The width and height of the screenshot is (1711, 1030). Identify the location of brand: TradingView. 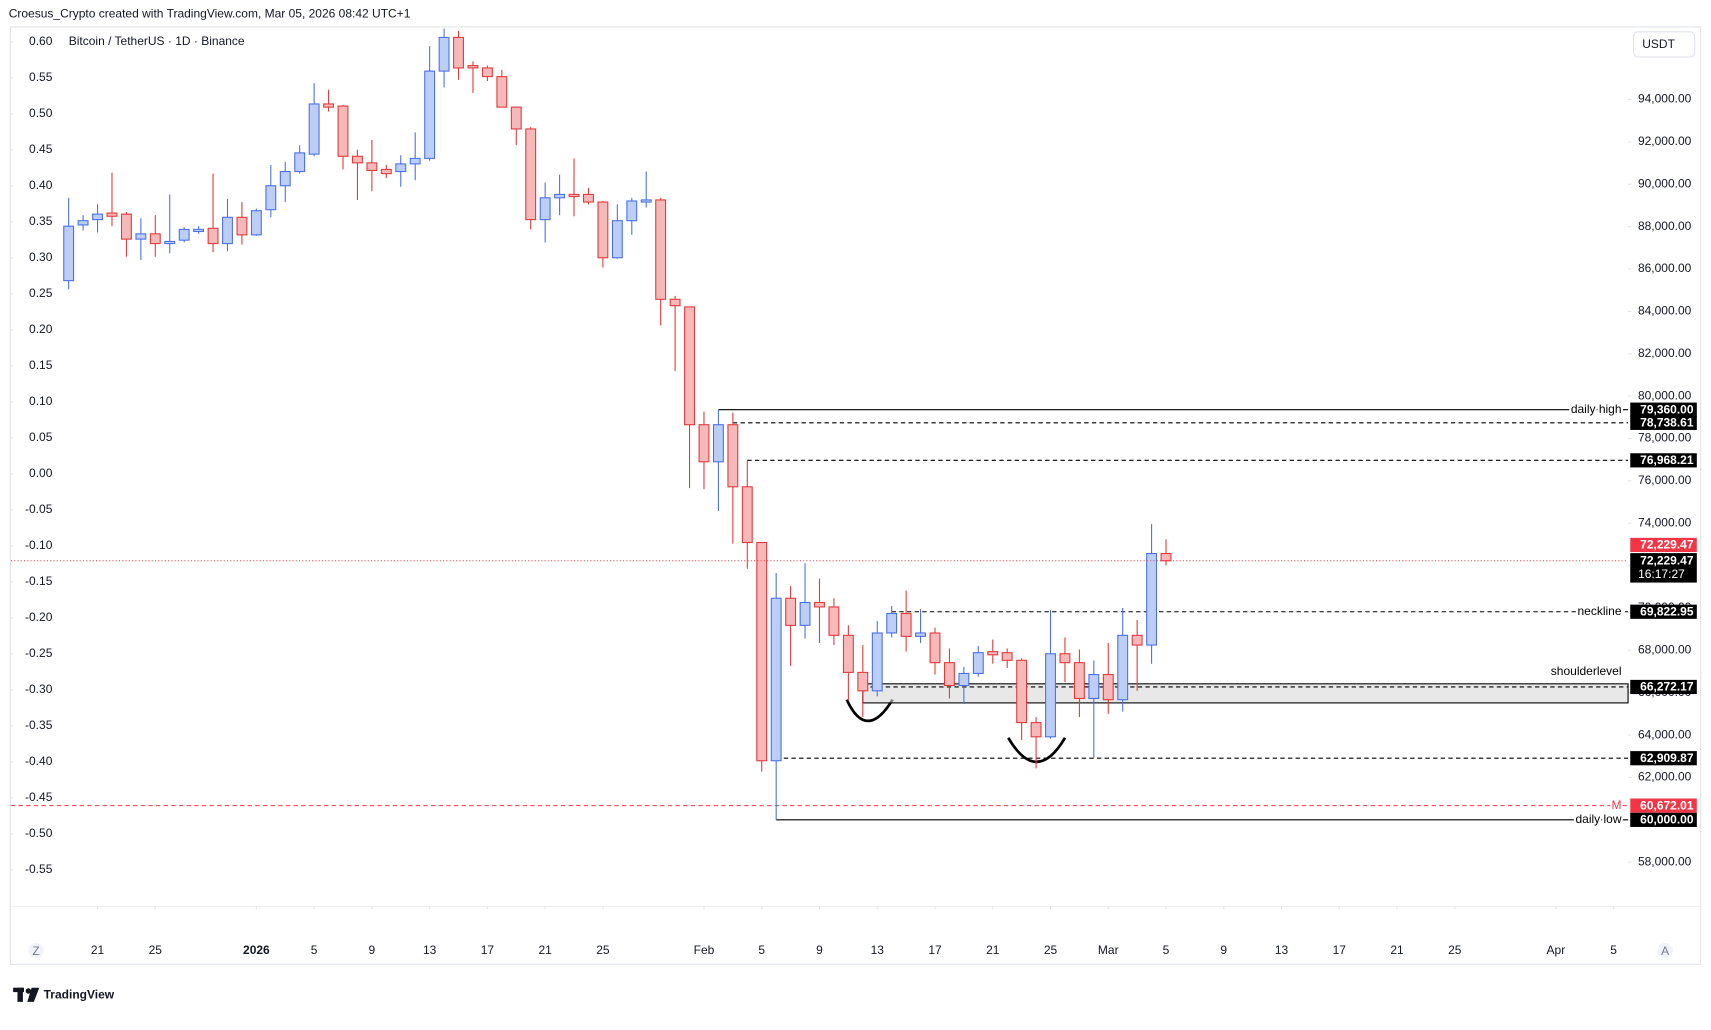
(79, 995).